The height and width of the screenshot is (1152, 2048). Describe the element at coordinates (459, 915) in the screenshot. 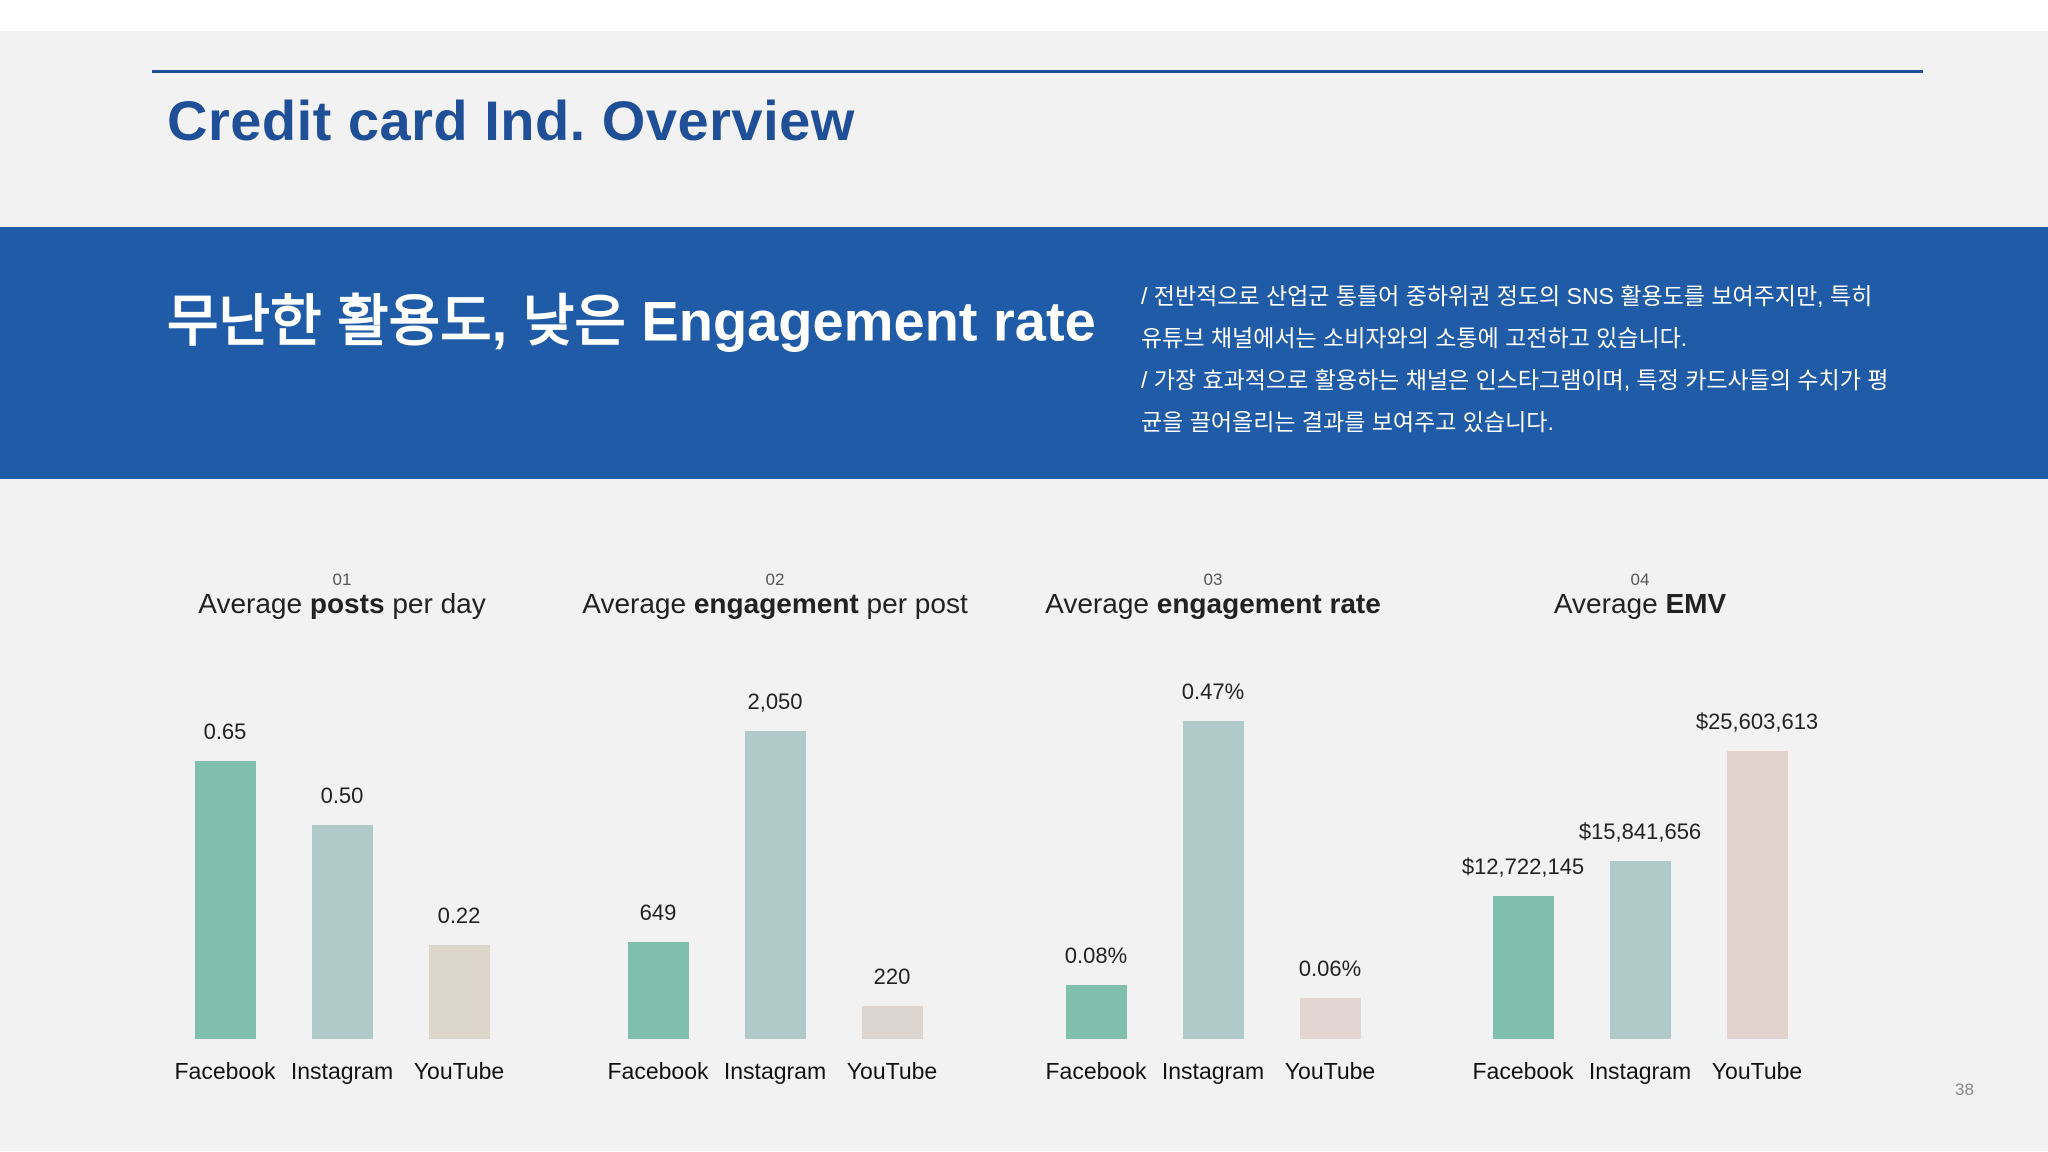

I see `chart-value-label: 0.22` at that location.